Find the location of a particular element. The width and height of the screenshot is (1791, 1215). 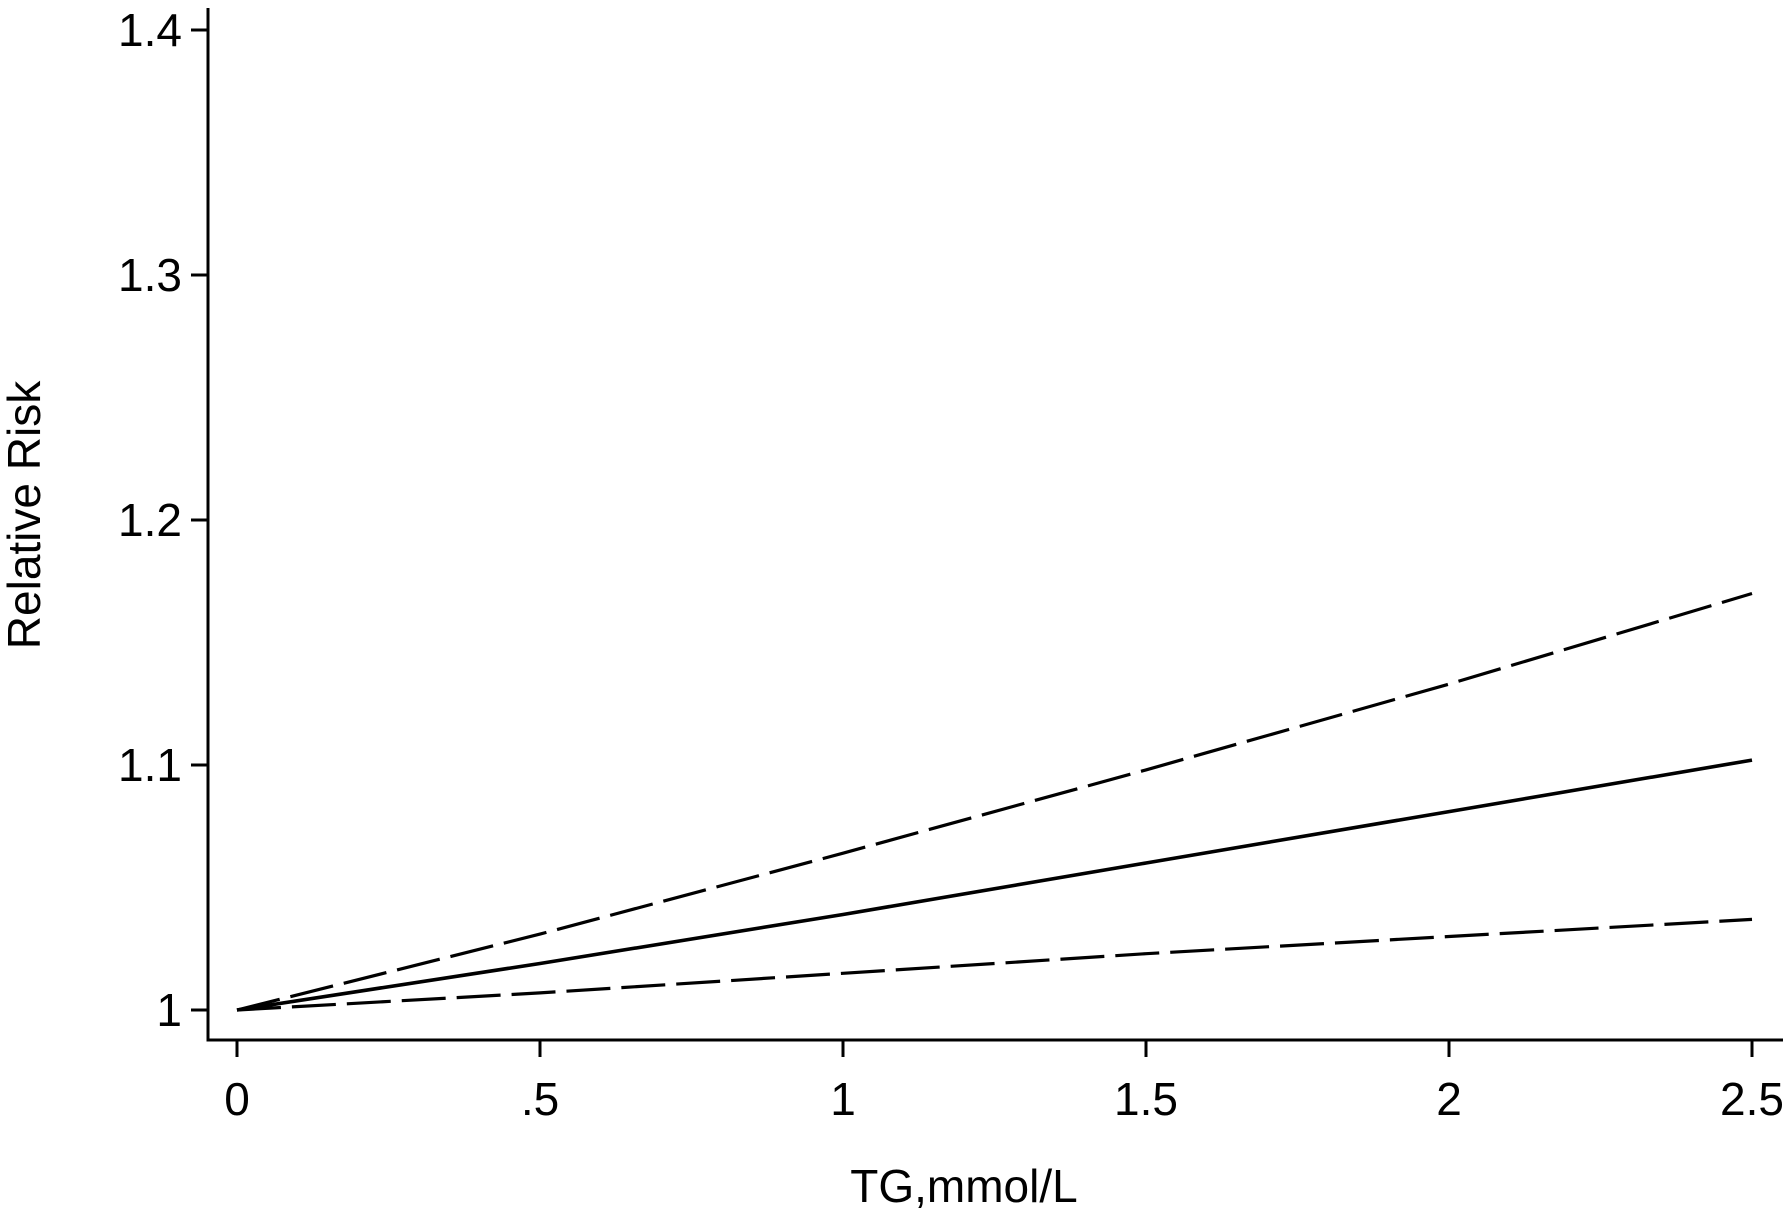

x-axis-label: TG,mmol/L is located at coordinates (963, 1186).